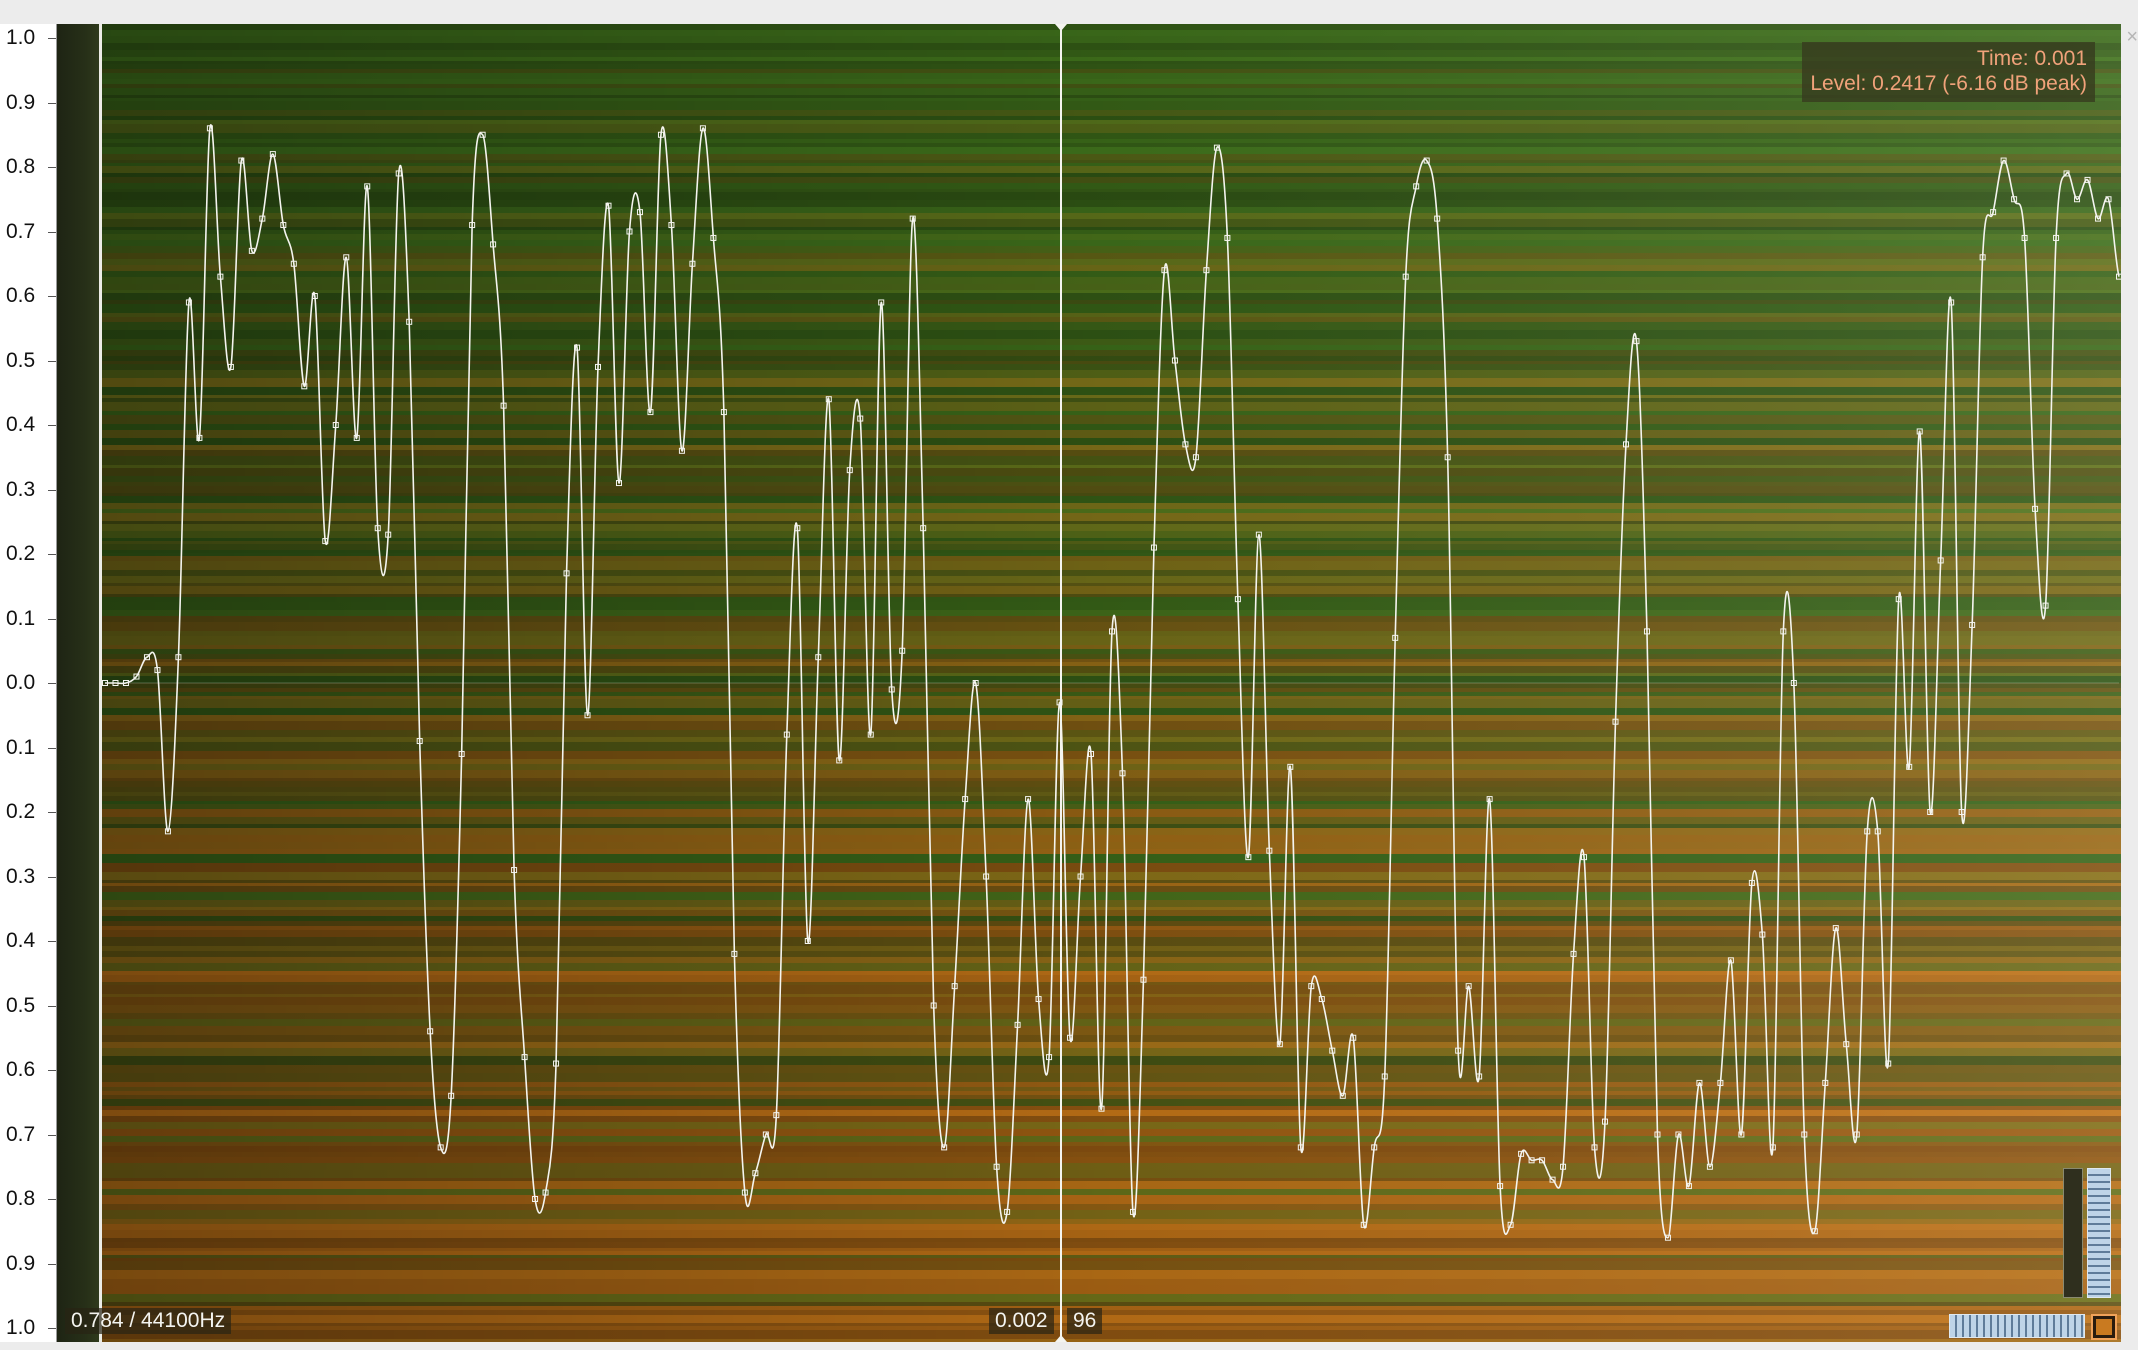 The height and width of the screenshot is (1350, 2138). What do you see at coordinates (2099, 1233) in the screenshot?
I see `vertical-zoom-thumb` at bounding box center [2099, 1233].